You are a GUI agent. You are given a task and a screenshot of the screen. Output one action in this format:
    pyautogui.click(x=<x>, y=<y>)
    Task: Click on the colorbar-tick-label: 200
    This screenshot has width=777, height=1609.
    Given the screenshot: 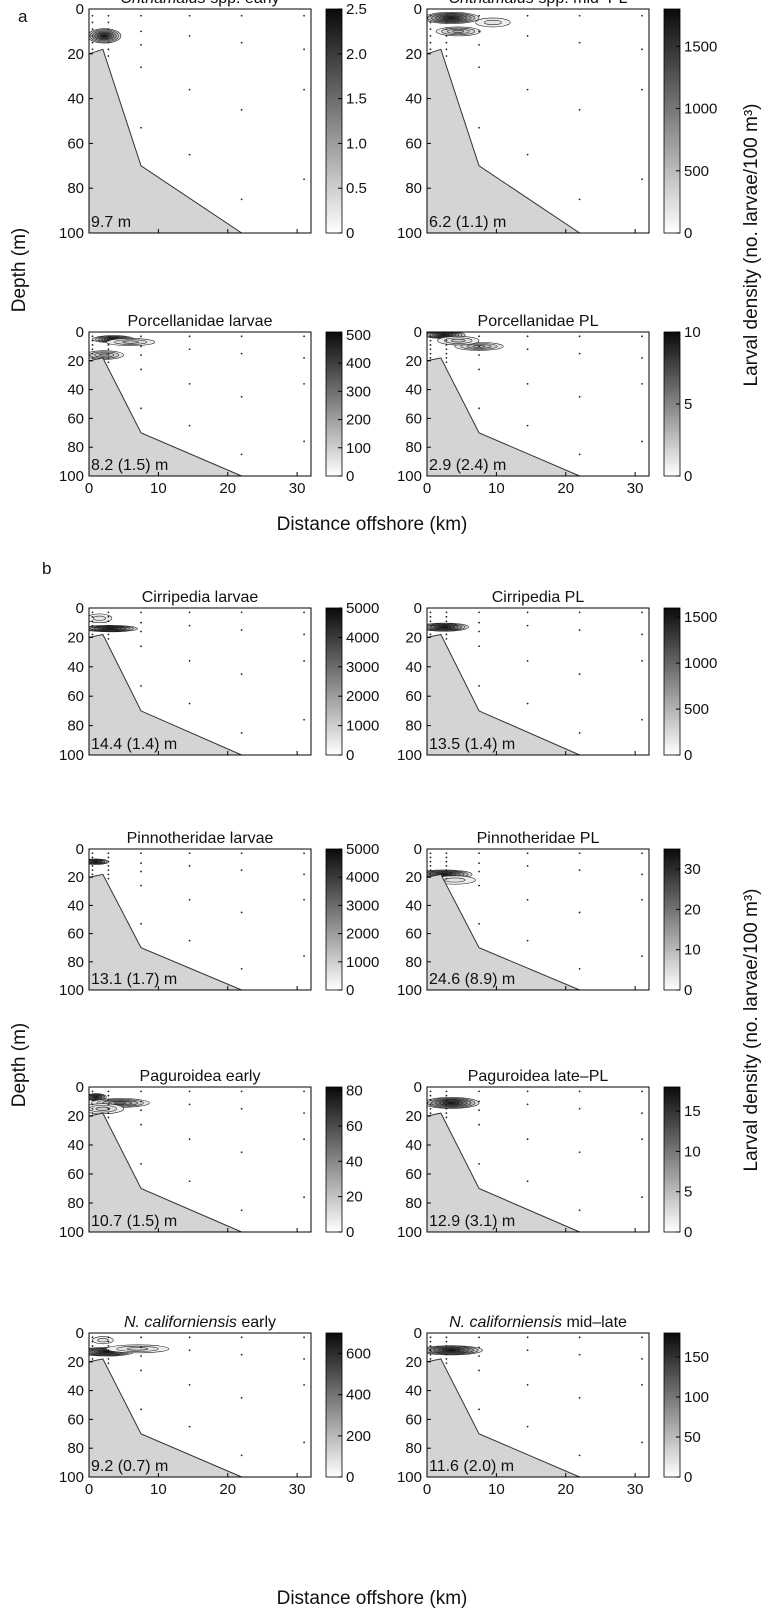 What is the action you would take?
    pyautogui.click(x=358, y=1436)
    